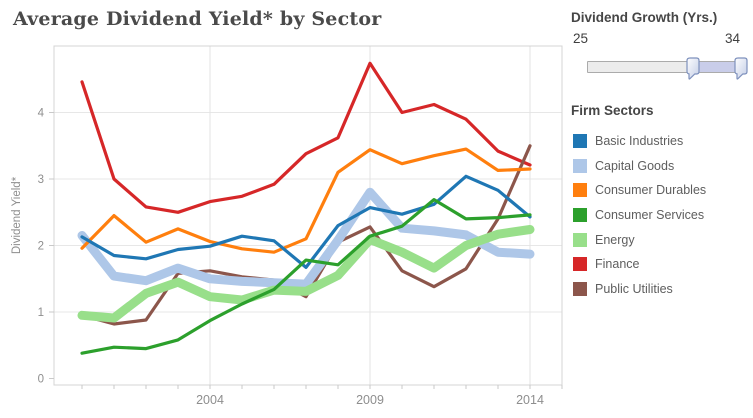 The width and height of the screenshot is (753, 418). I want to click on slider-handle-right-icon, so click(741, 68).